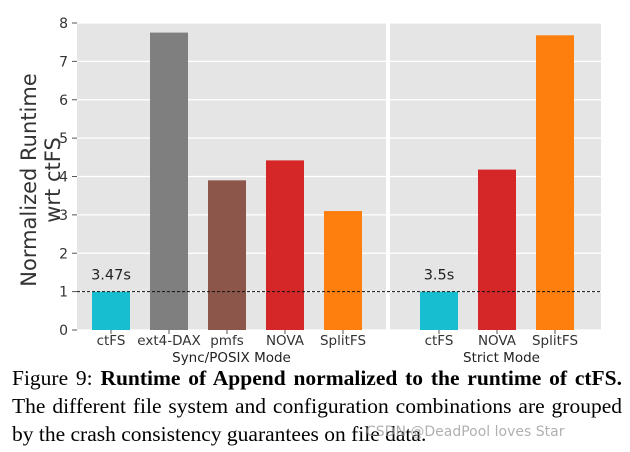  I want to click on y-axis-label-line-2: wrt ctFS, so click(53, 180).